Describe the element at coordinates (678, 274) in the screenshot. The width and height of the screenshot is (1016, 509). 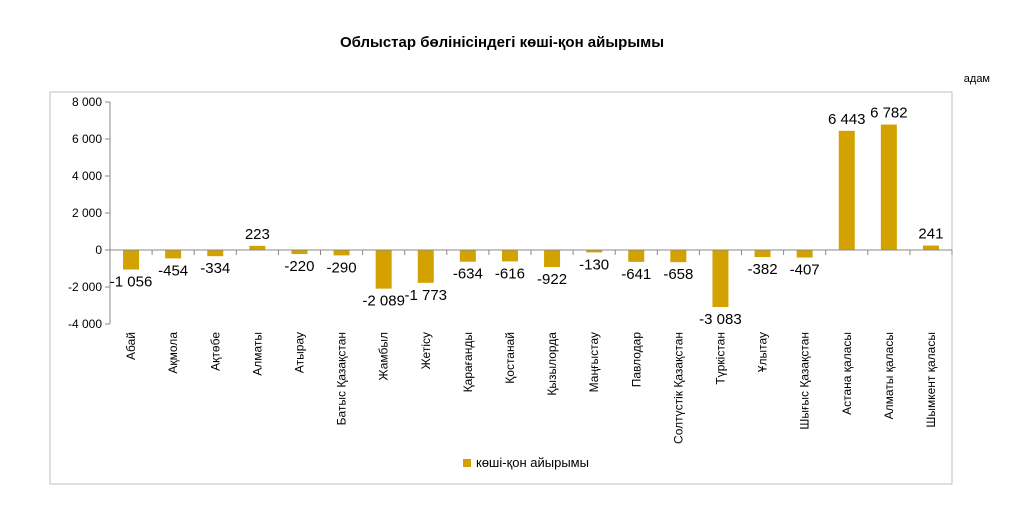
I see `data-label: -658` at that location.